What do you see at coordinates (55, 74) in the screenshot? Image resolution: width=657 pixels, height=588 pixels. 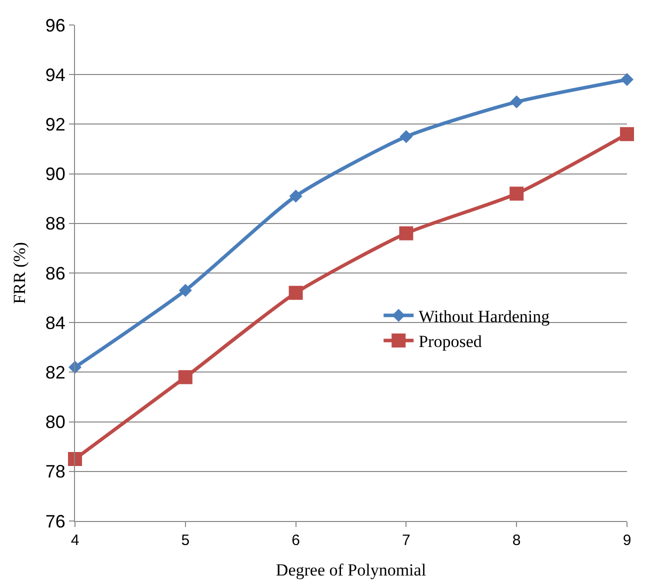 I see `y-tick-label: 94` at bounding box center [55, 74].